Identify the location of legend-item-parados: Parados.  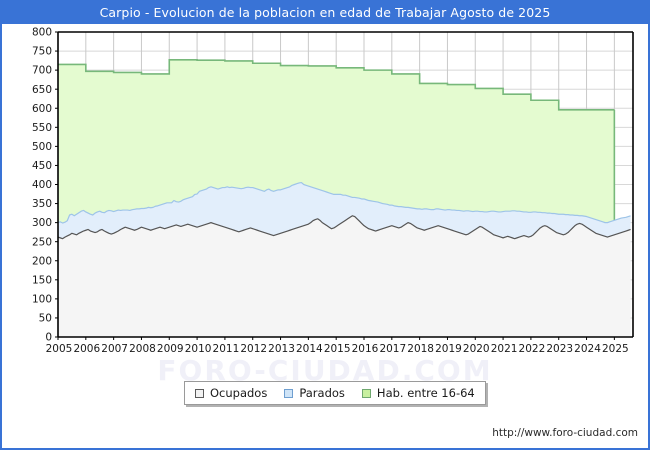
(314, 393).